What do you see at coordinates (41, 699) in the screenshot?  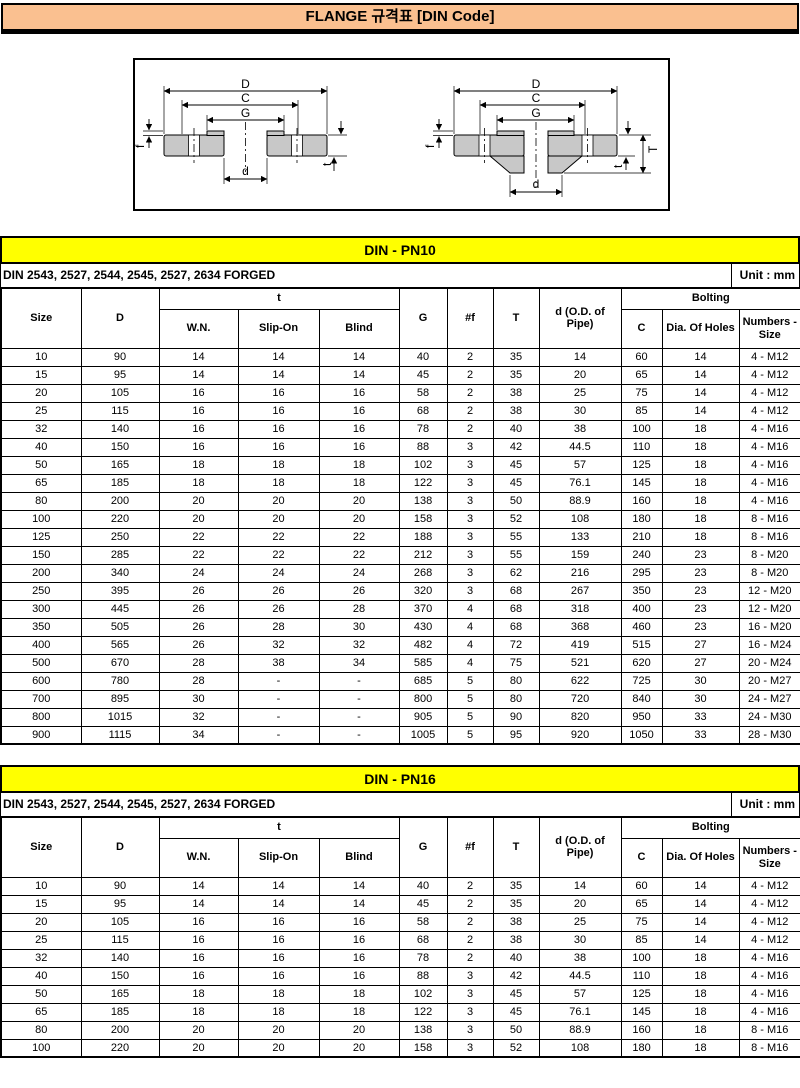 I see `cell: 700` at bounding box center [41, 699].